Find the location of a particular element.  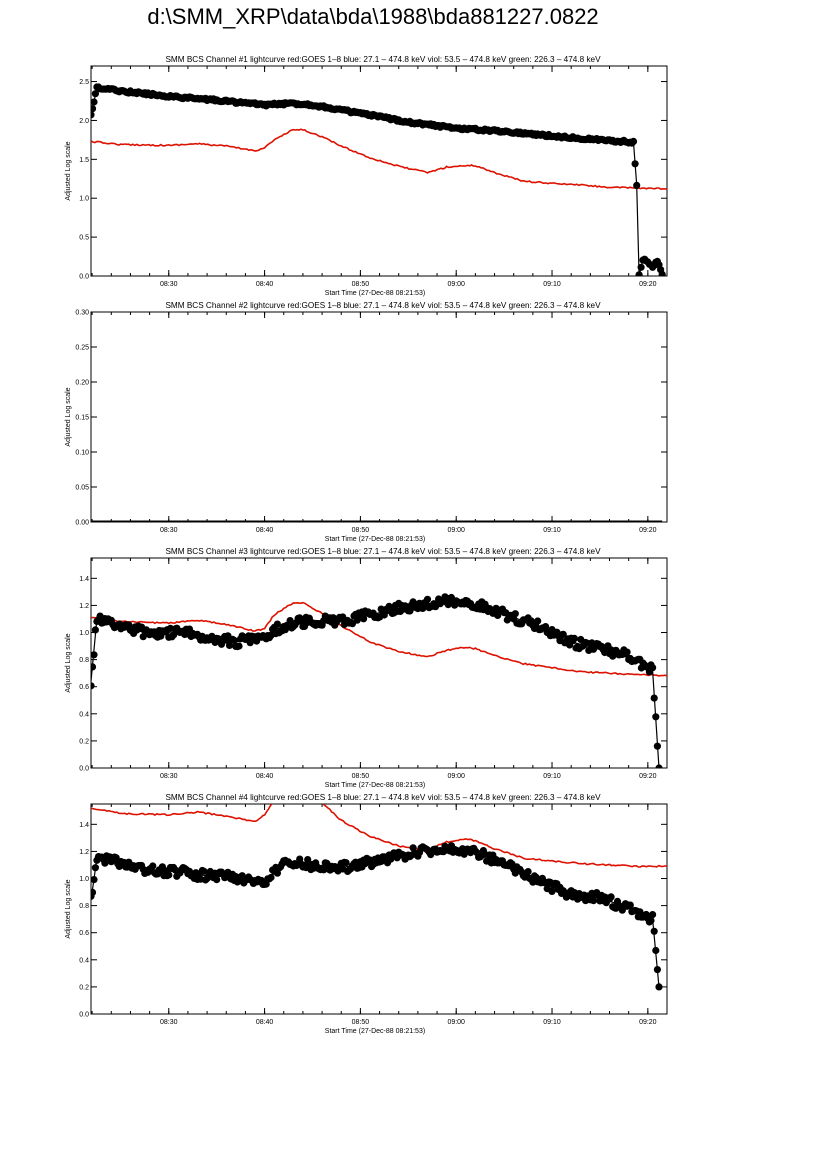

y-tick-label: 2.0 is located at coordinates (84, 121).